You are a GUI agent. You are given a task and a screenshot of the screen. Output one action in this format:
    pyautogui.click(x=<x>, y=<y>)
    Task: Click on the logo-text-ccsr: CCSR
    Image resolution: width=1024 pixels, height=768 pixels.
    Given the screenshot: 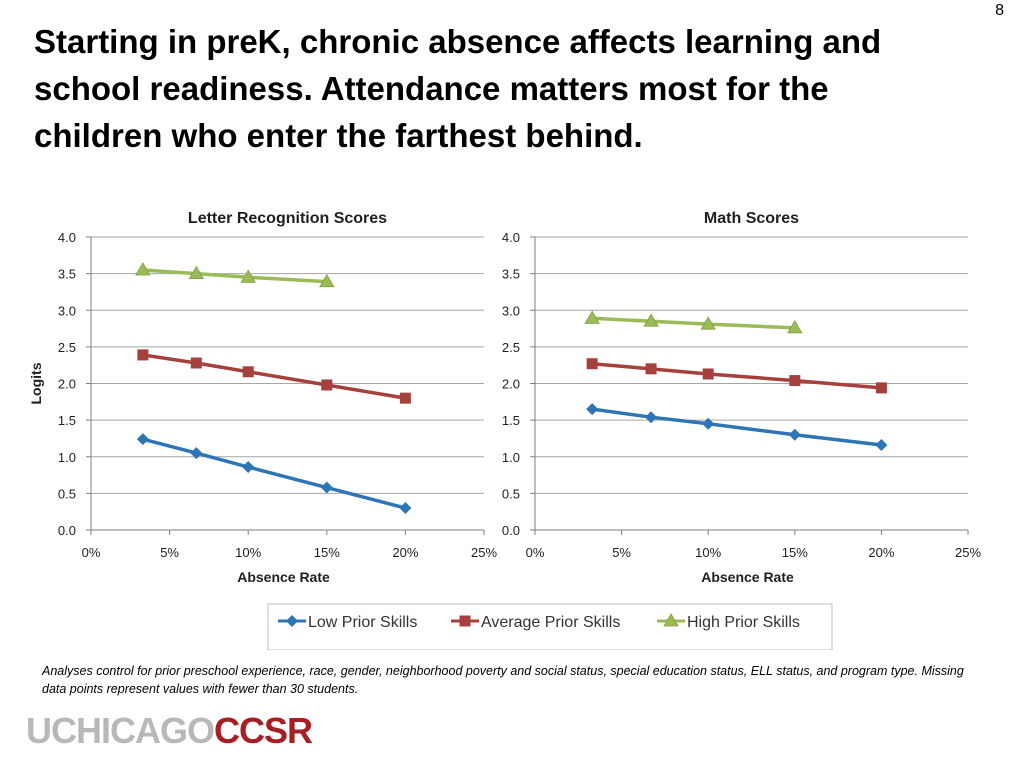 What is the action you would take?
    pyautogui.click(x=263, y=730)
    